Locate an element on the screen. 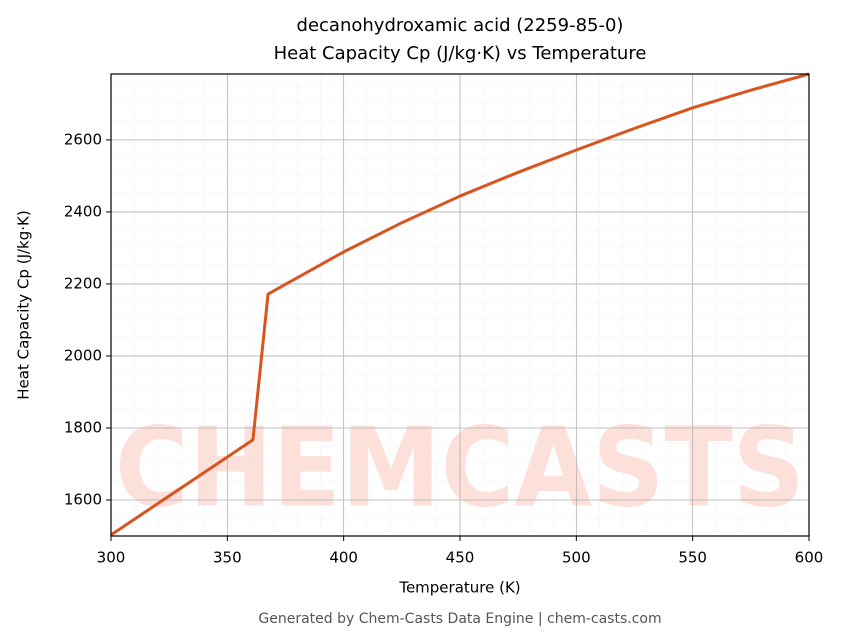 Image resolution: width=843 pixels, height=644 pixels. x-tick-label: 500 is located at coordinates (576, 558).